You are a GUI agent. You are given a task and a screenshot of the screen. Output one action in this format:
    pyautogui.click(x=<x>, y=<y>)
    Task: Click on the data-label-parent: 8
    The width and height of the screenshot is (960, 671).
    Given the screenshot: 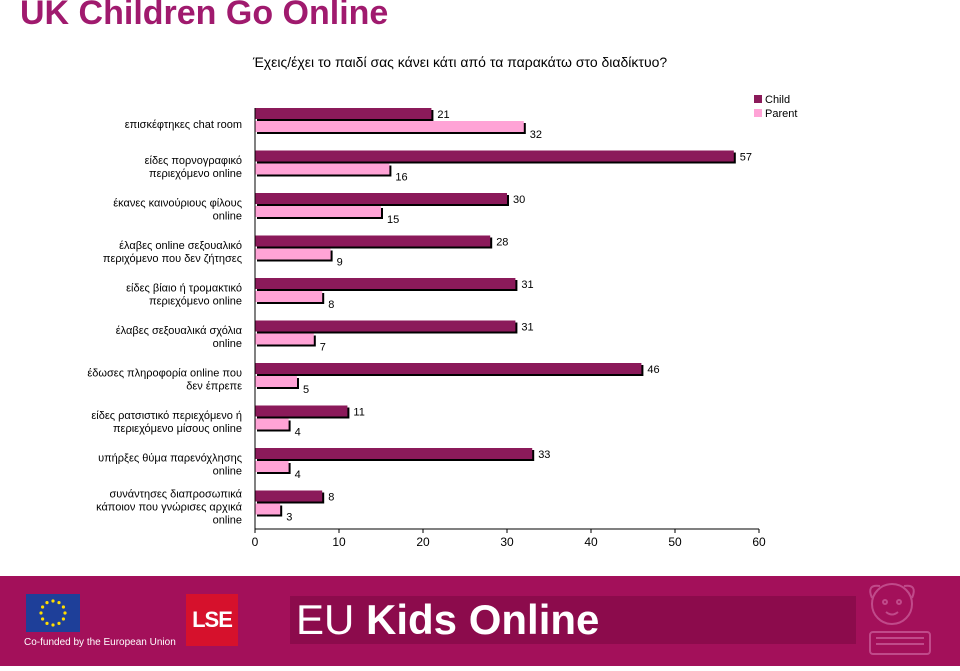 What is the action you would take?
    pyautogui.click(x=331, y=305)
    